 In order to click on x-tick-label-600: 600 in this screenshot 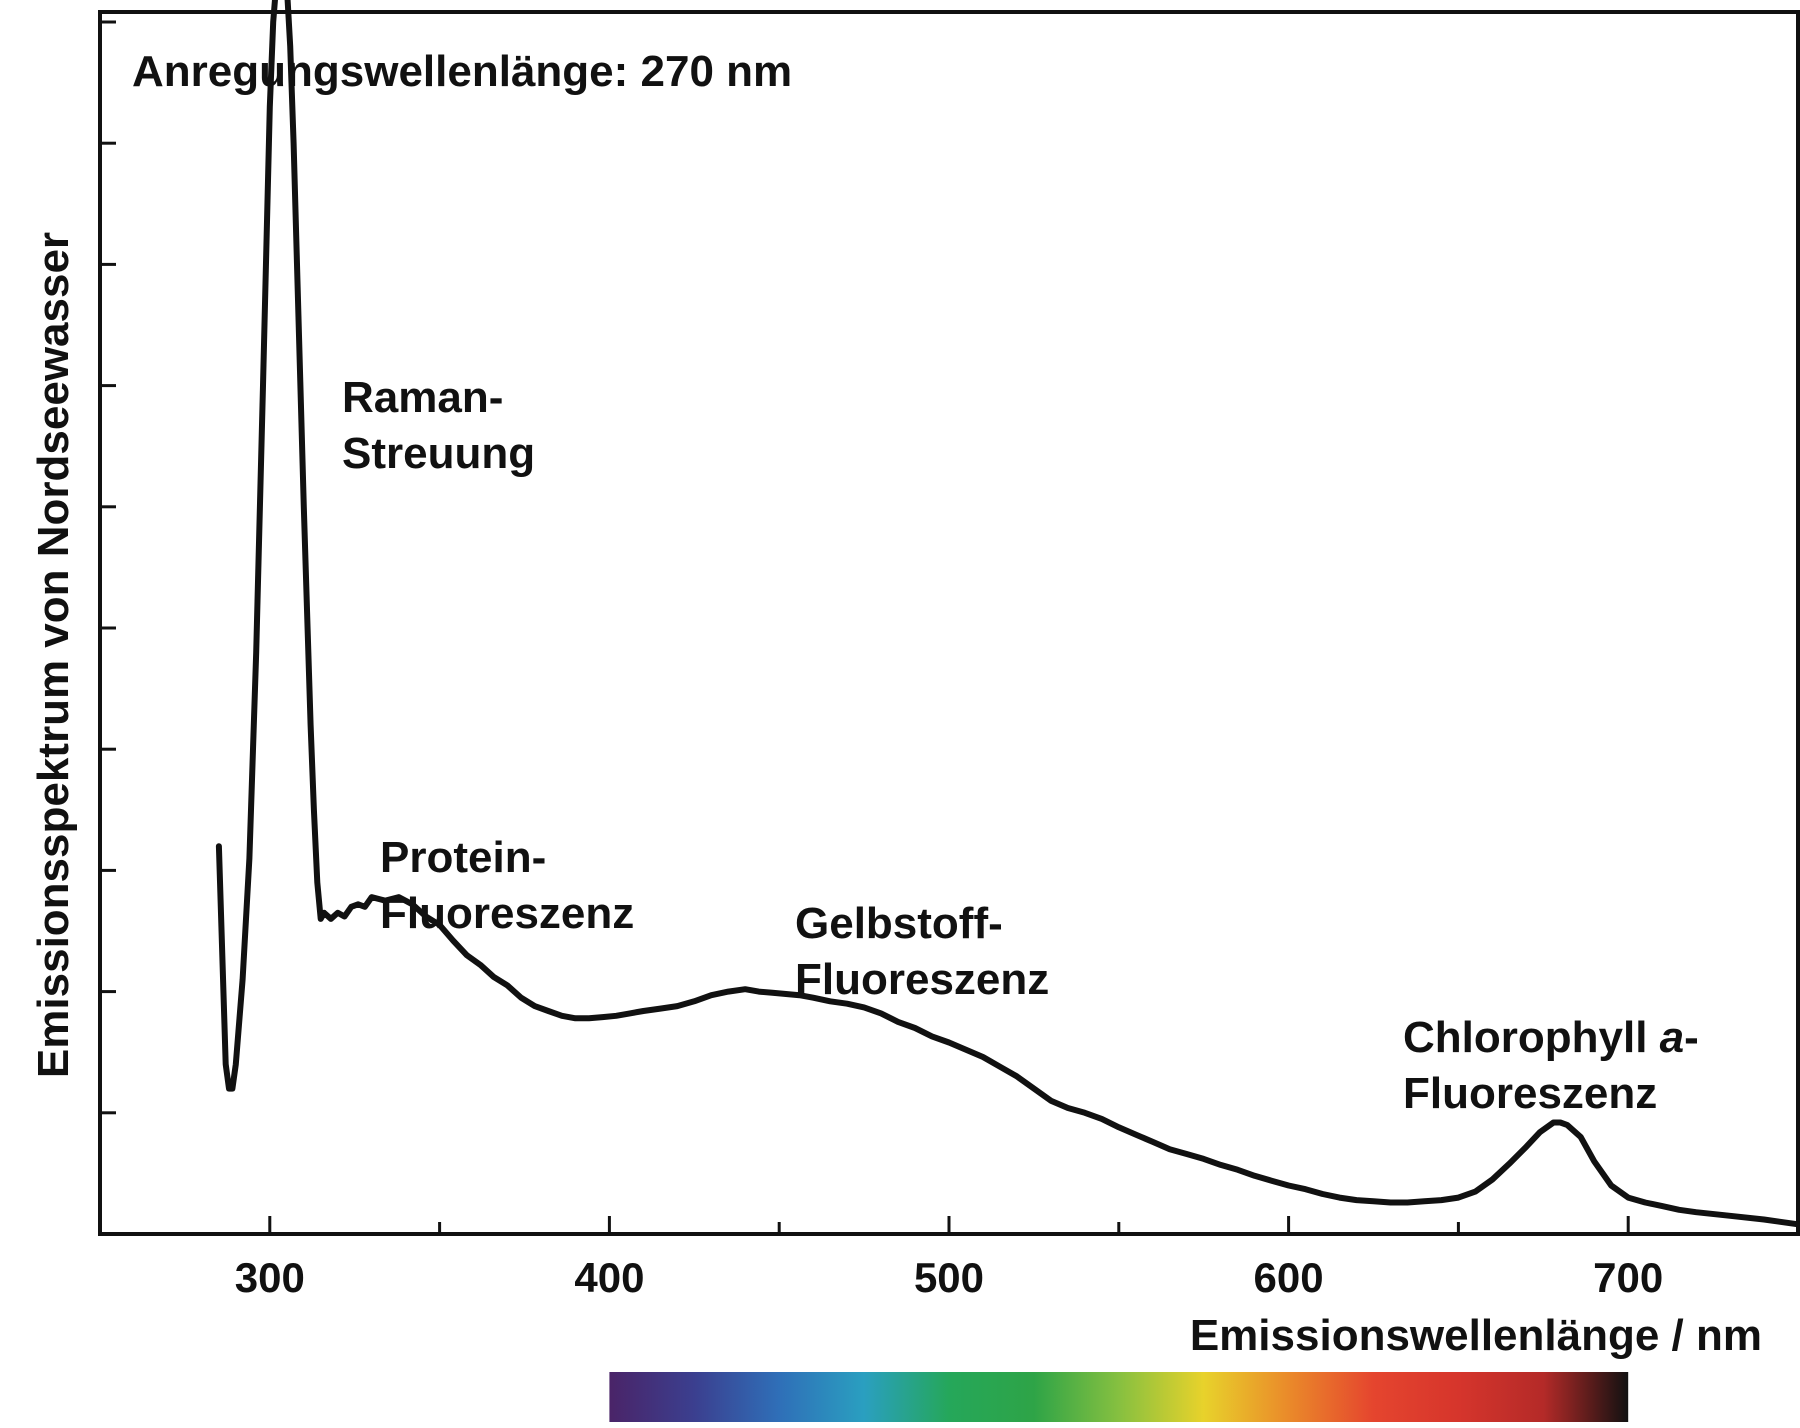, I will do `click(1289, 1277)`.